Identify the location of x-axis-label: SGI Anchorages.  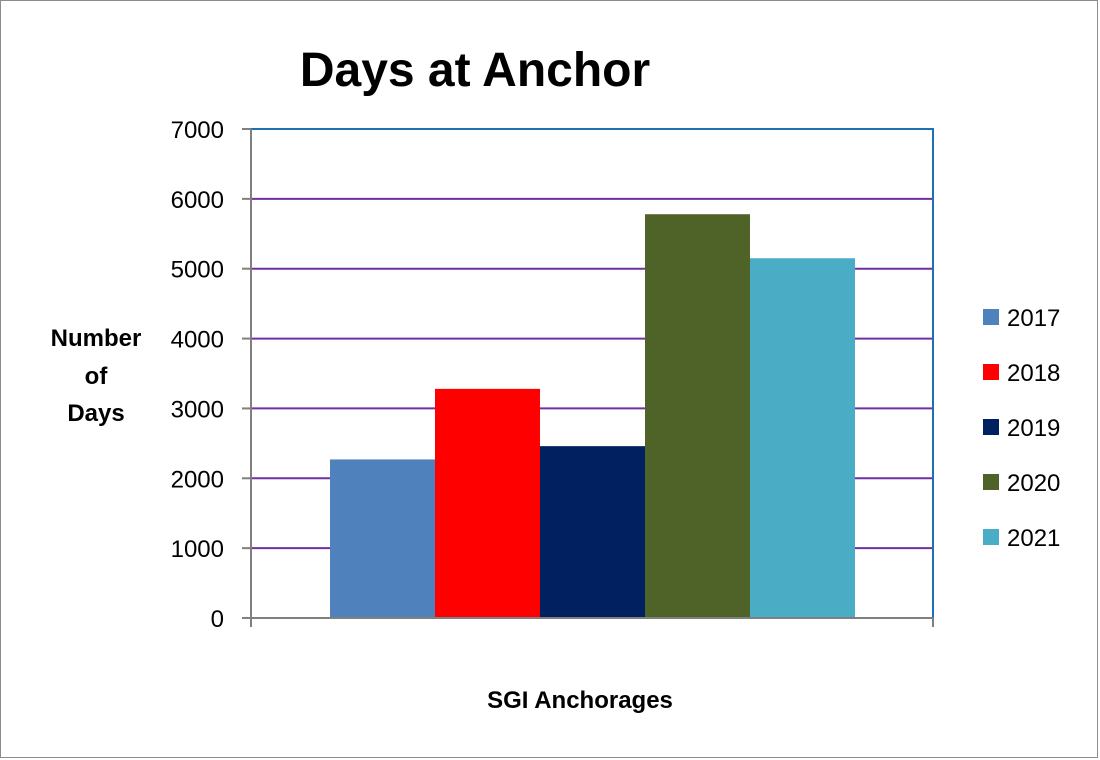
(580, 700).